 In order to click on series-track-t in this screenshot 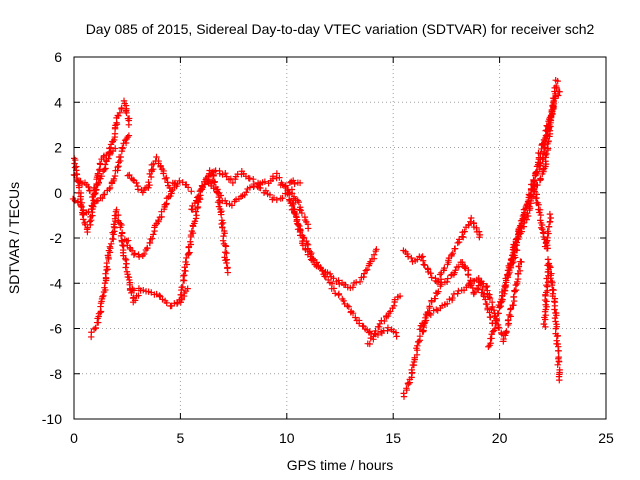, I will do `click(551, 320)`.